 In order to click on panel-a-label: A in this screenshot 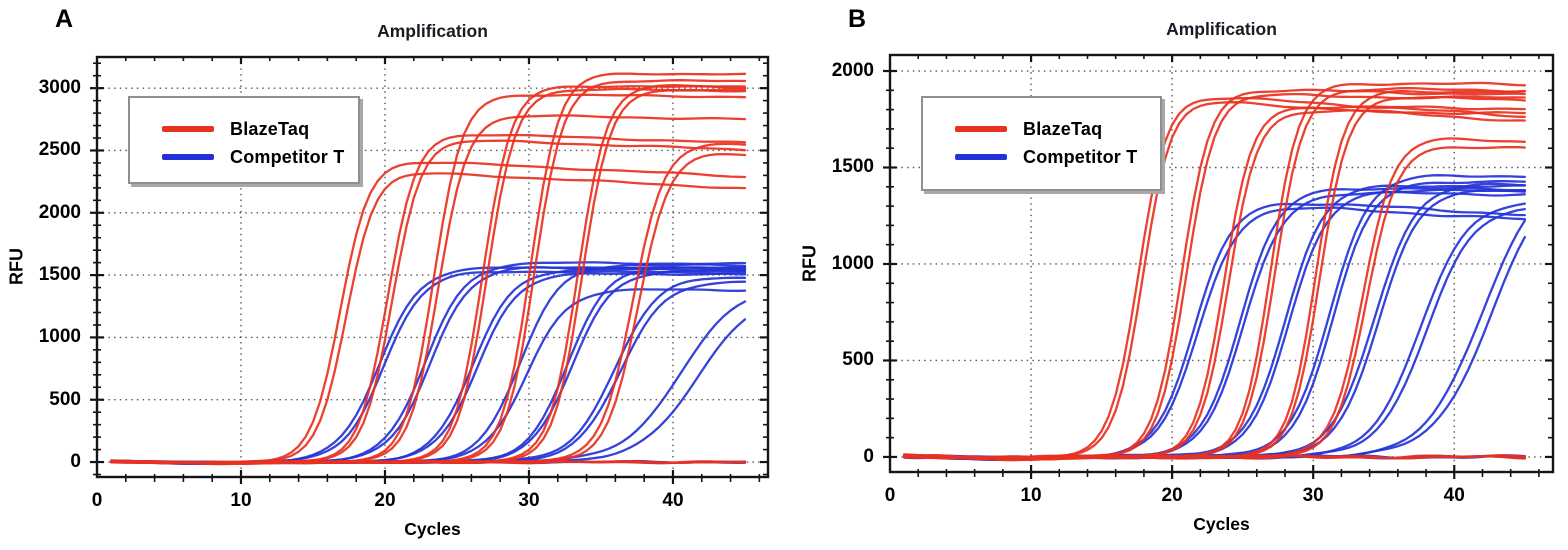, I will do `click(64, 19)`.